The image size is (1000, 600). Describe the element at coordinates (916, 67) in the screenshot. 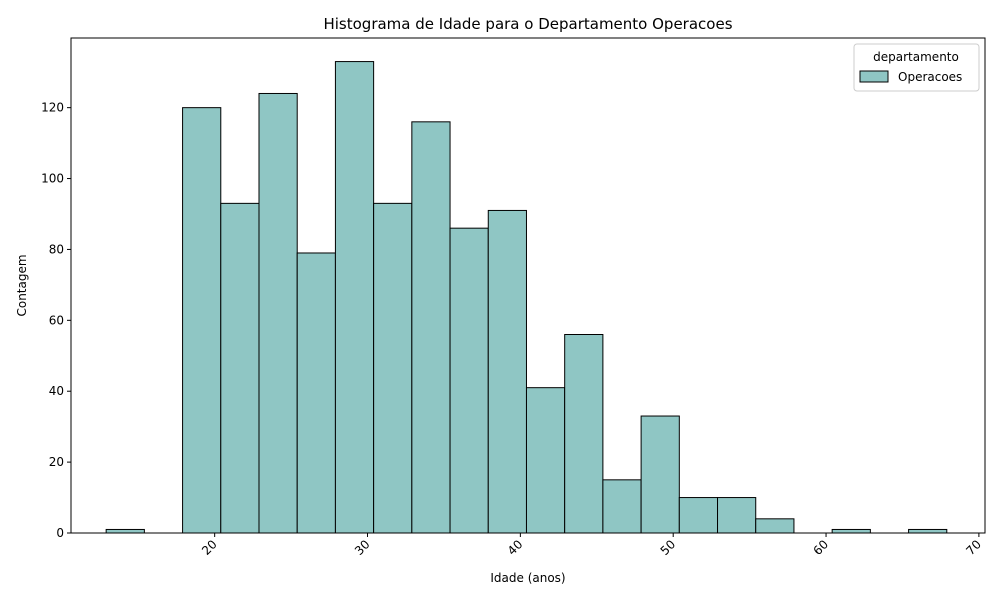

I see `legend: departamento Operacoes` at that location.